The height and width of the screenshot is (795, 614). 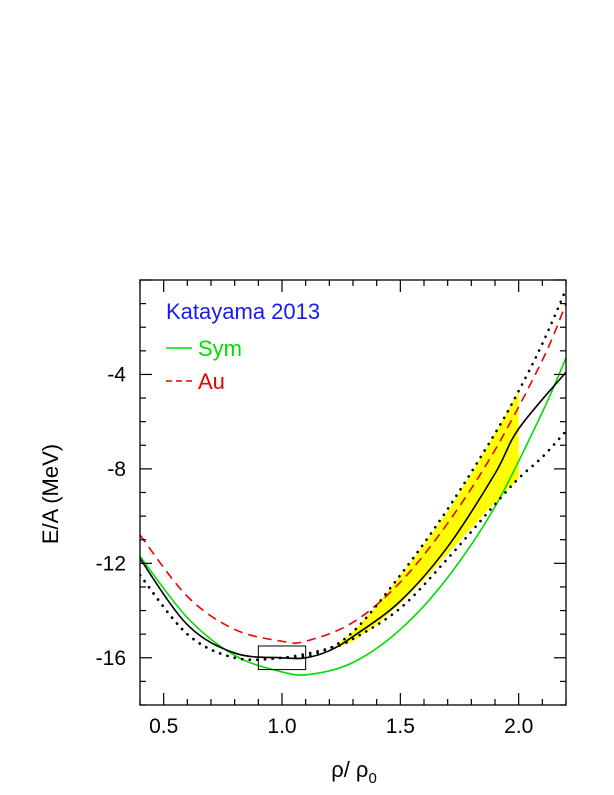 I want to click on legend-label-sym: Sym, so click(x=220, y=348).